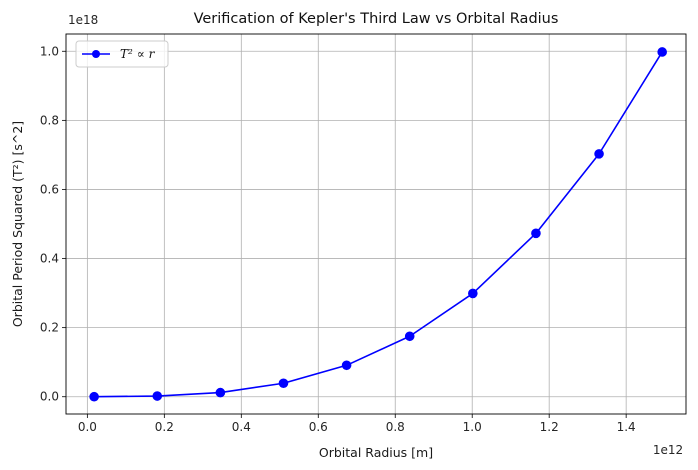 The width and height of the screenshot is (698, 470). What do you see at coordinates (83, 20) in the screenshot?
I see `y-axis-offset-label: 1e18` at bounding box center [83, 20].